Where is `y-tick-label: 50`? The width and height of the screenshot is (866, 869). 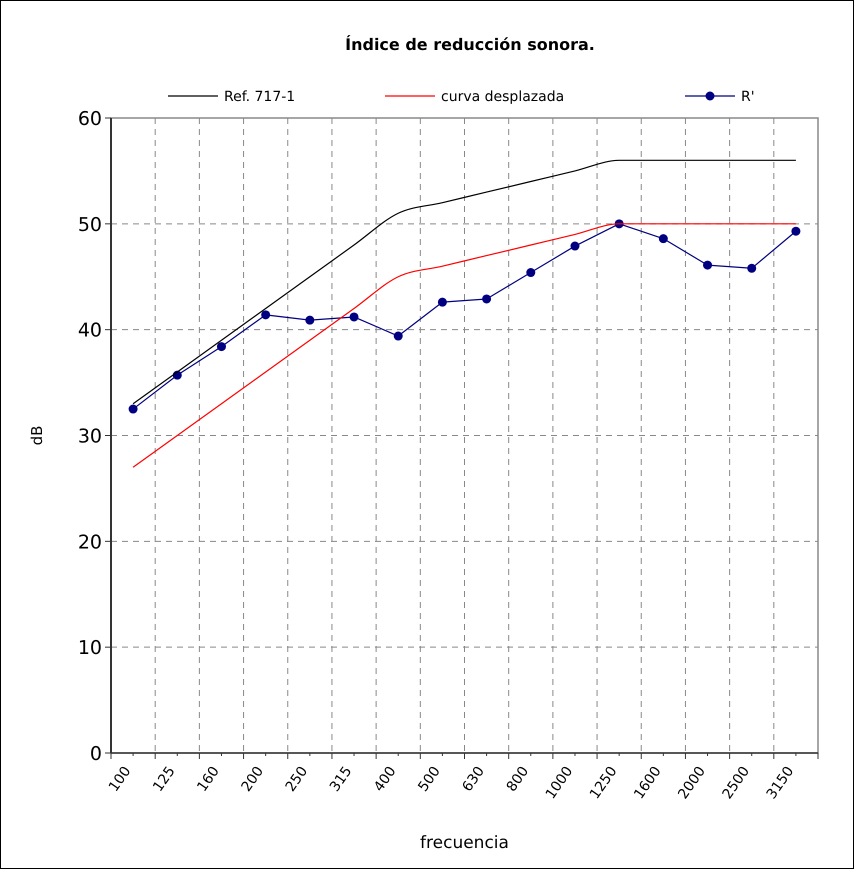
y-tick-label: 50 is located at coordinates (90, 225).